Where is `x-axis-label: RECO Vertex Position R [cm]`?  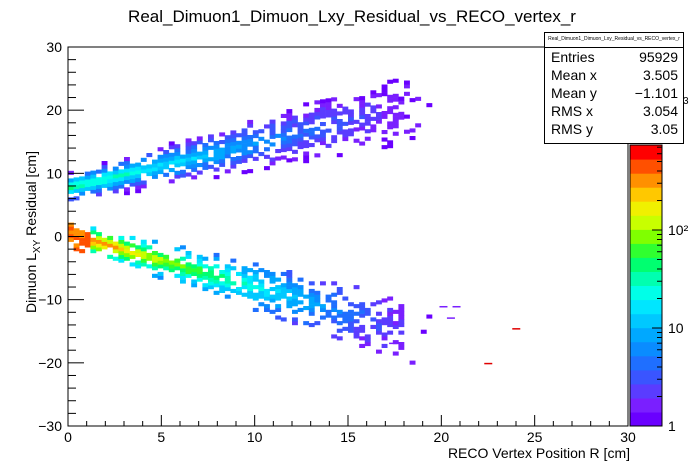 x-axis-label: RECO Vertex Position R [cm] is located at coordinates (539, 453).